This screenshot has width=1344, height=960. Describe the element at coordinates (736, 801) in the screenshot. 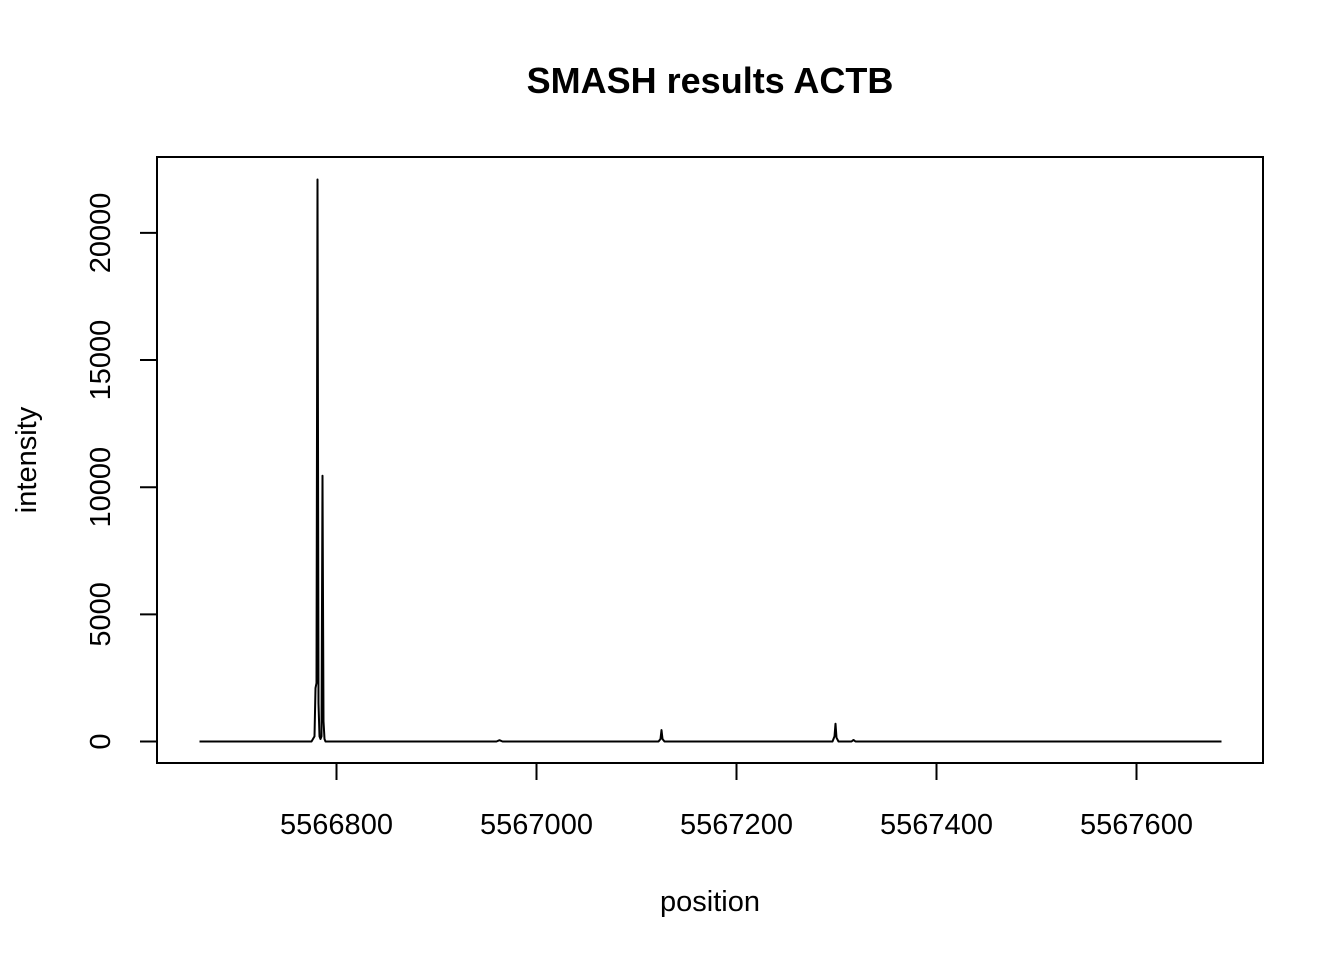

I see `x-axis: 5566800 5567000 5567200 5567400 5567600` at that location.